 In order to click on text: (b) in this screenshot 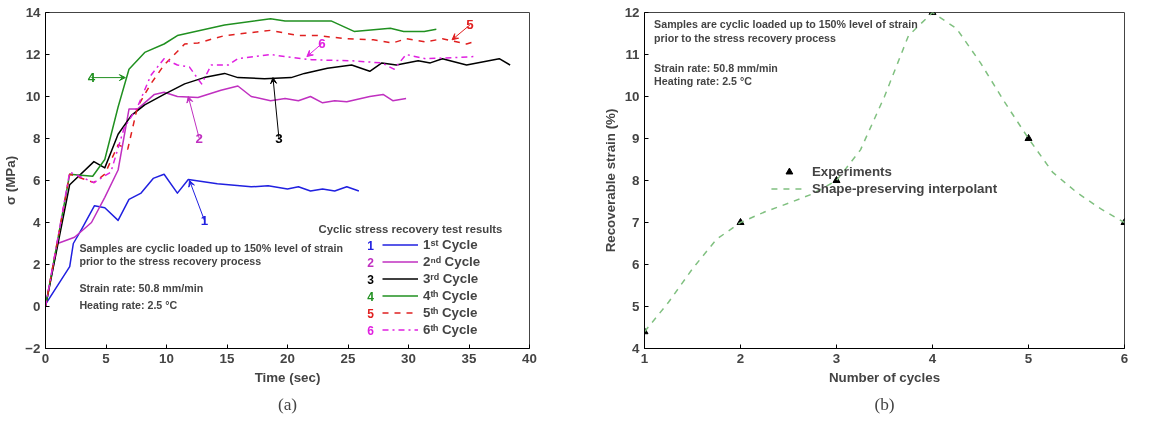, I will do `click(884, 404)`.